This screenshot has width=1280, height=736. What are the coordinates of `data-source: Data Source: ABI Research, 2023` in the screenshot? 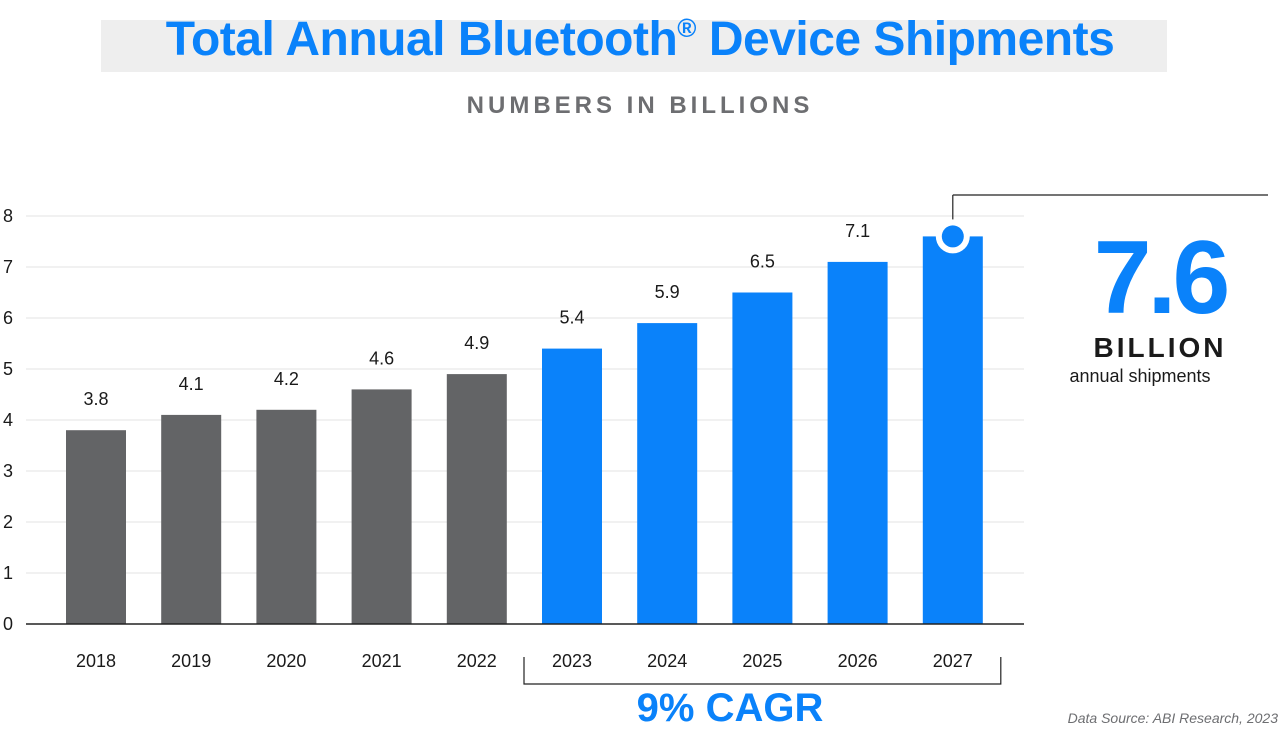 It's located at (1172, 718).